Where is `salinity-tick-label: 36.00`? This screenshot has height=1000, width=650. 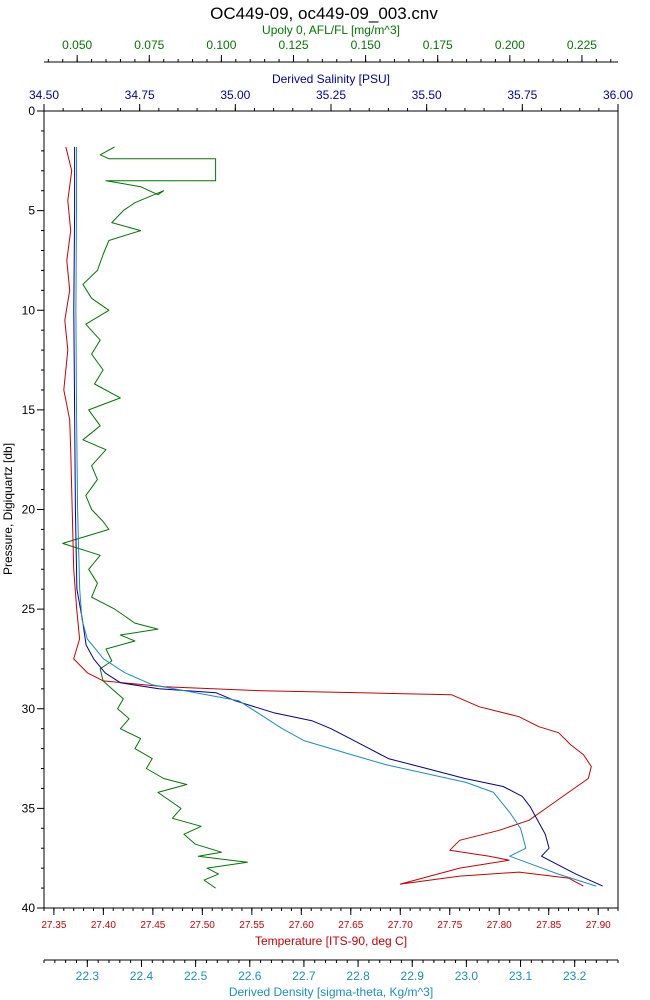 salinity-tick-label: 36.00 is located at coordinates (618, 95).